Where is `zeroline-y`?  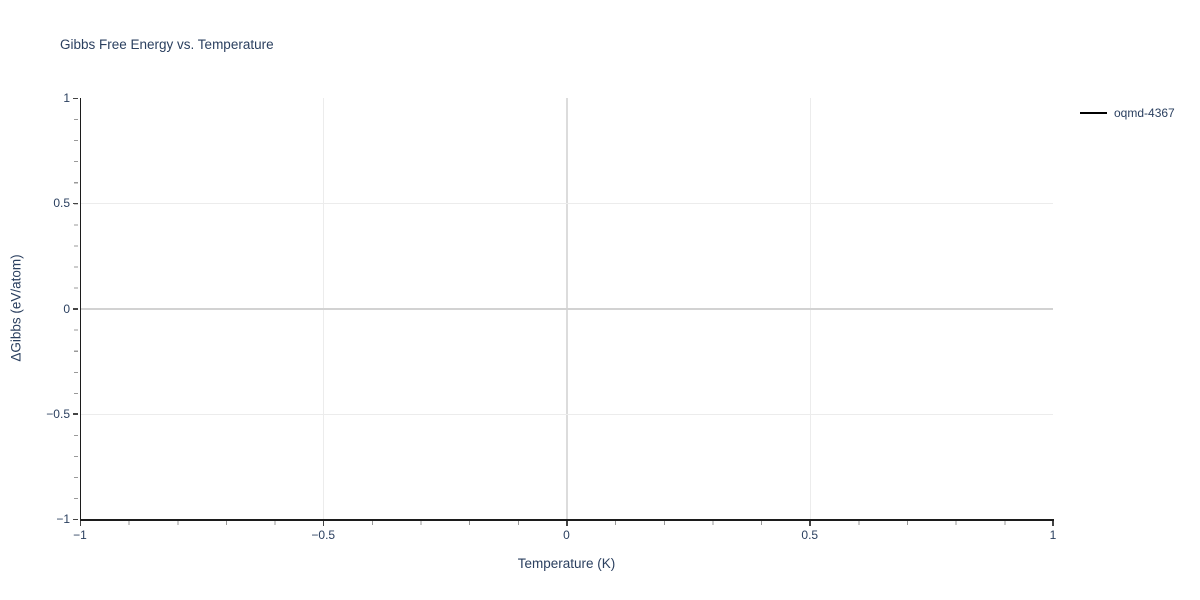
zeroline-y is located at coordinates (566, 308).